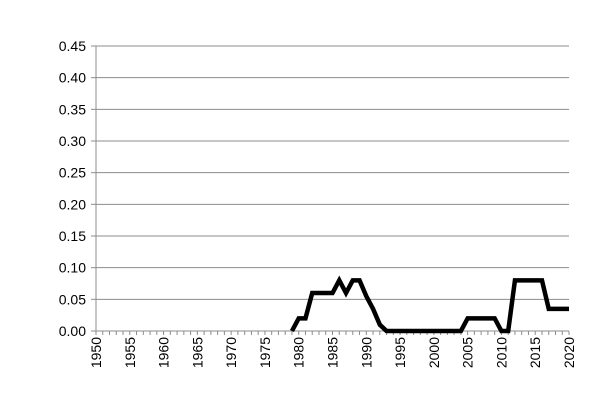 Image resolution: width=595 pixels, height=420 pixels. Describe the element at coordinates (72, 173) in the screenshot. I see `y-tick-label: 0.25` at that location.